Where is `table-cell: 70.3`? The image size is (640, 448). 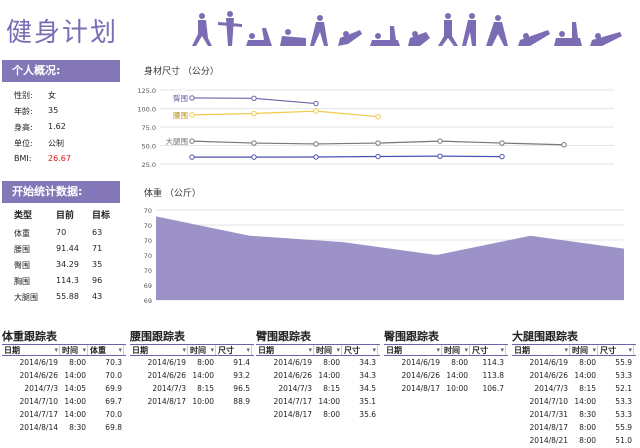
table-cell: 70.3 is located at coordinates (113, 362).